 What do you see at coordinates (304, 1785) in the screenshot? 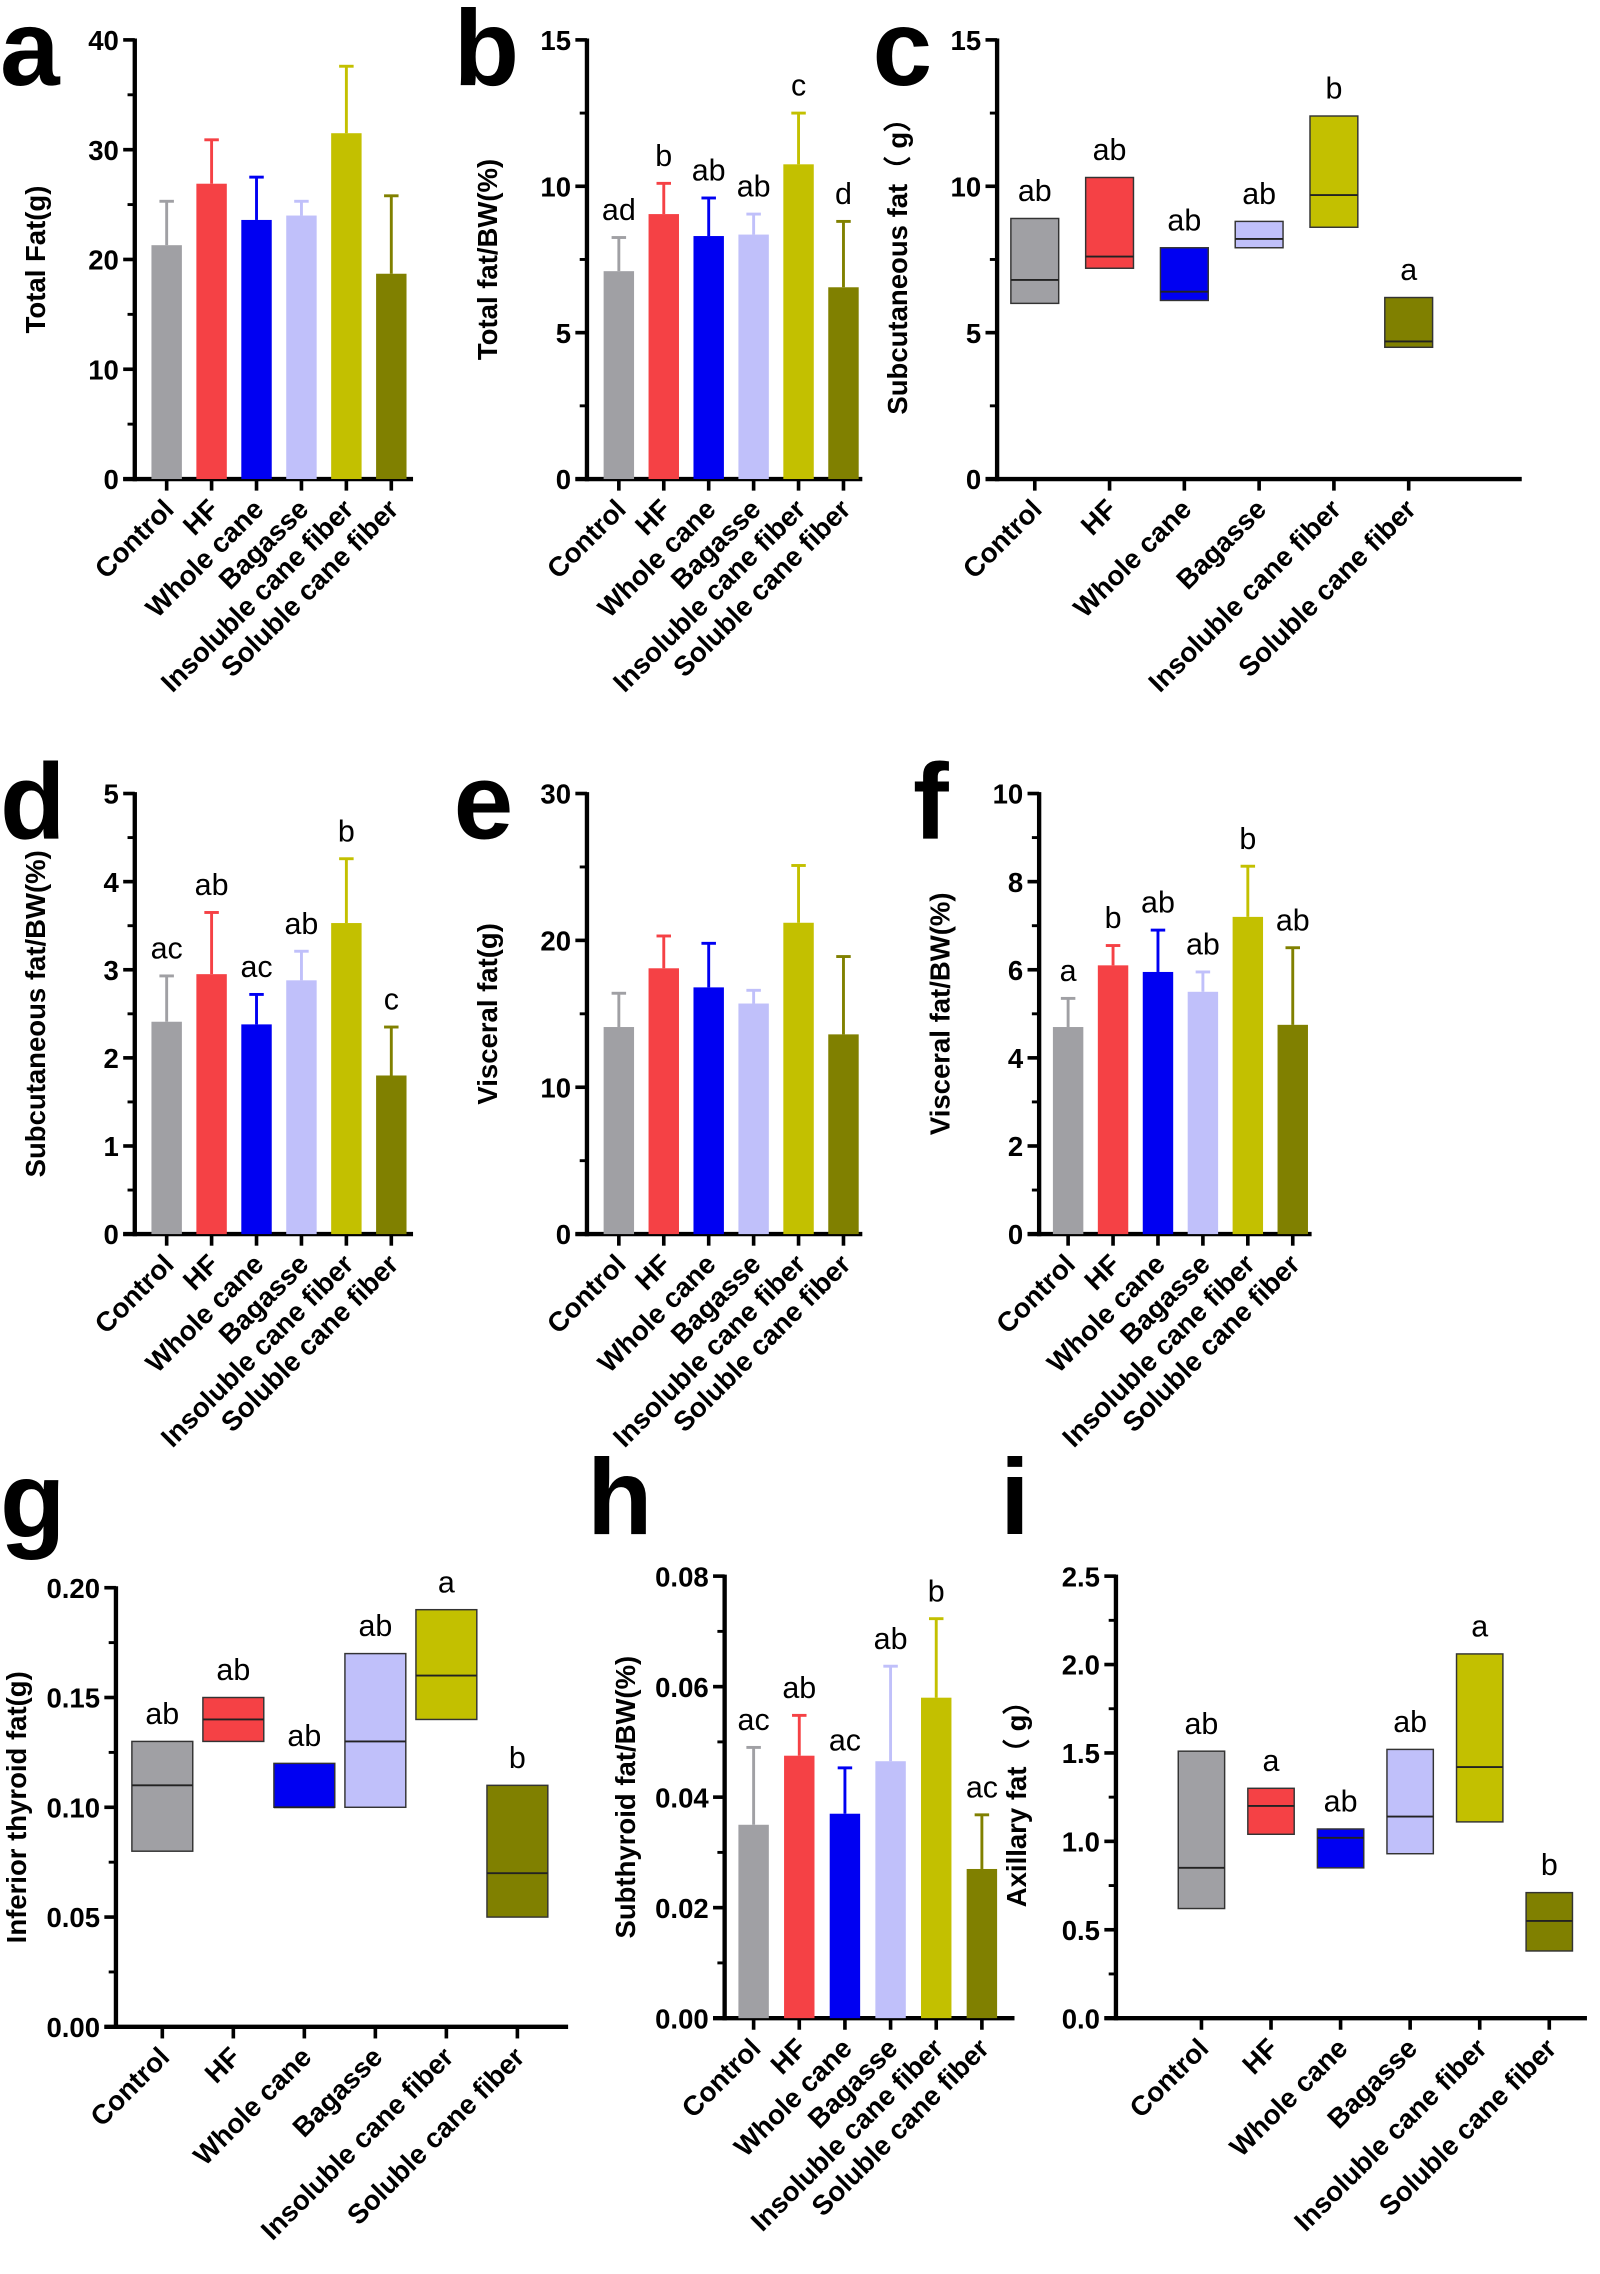
I see `box-whole-cane` at bounding box center [304, 1785].